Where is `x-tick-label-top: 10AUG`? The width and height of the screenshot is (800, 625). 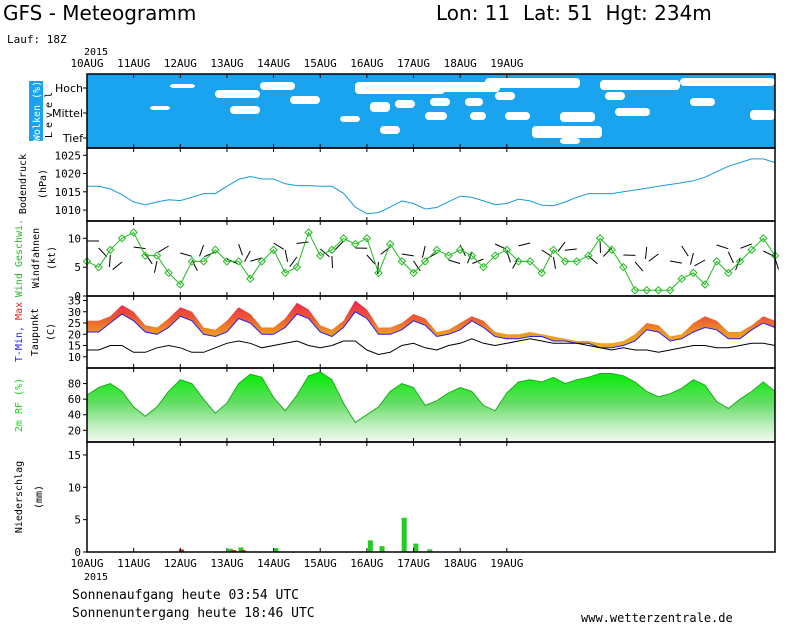
x-tick-label-top: 10AUG is located at coordinates (86, 63).